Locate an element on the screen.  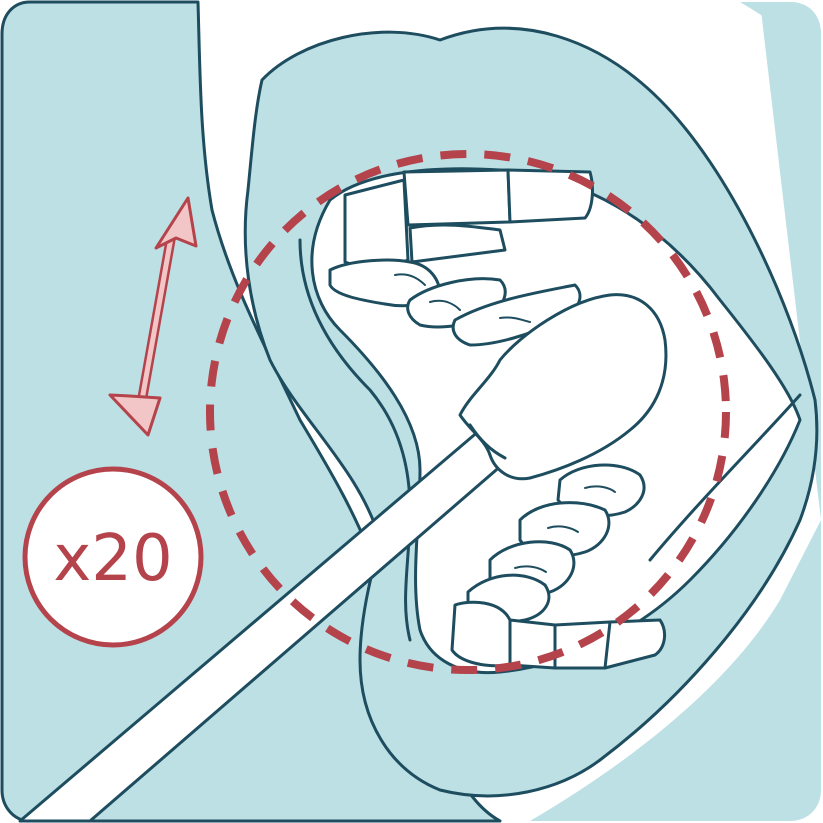
tooth-details is located at coordinates (462, 298).